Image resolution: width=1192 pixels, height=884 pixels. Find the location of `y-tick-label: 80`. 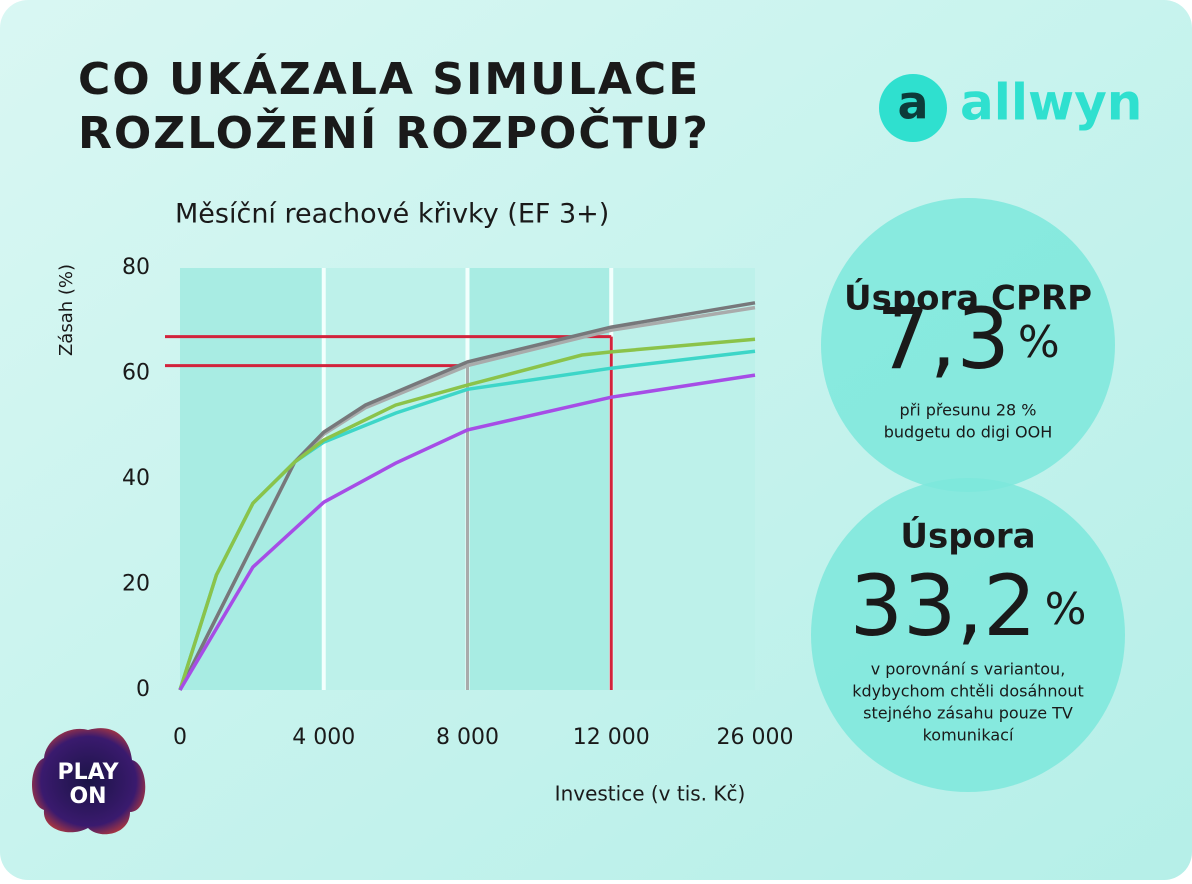

y-tick-label: 80 is located at coordinates (136, 267).